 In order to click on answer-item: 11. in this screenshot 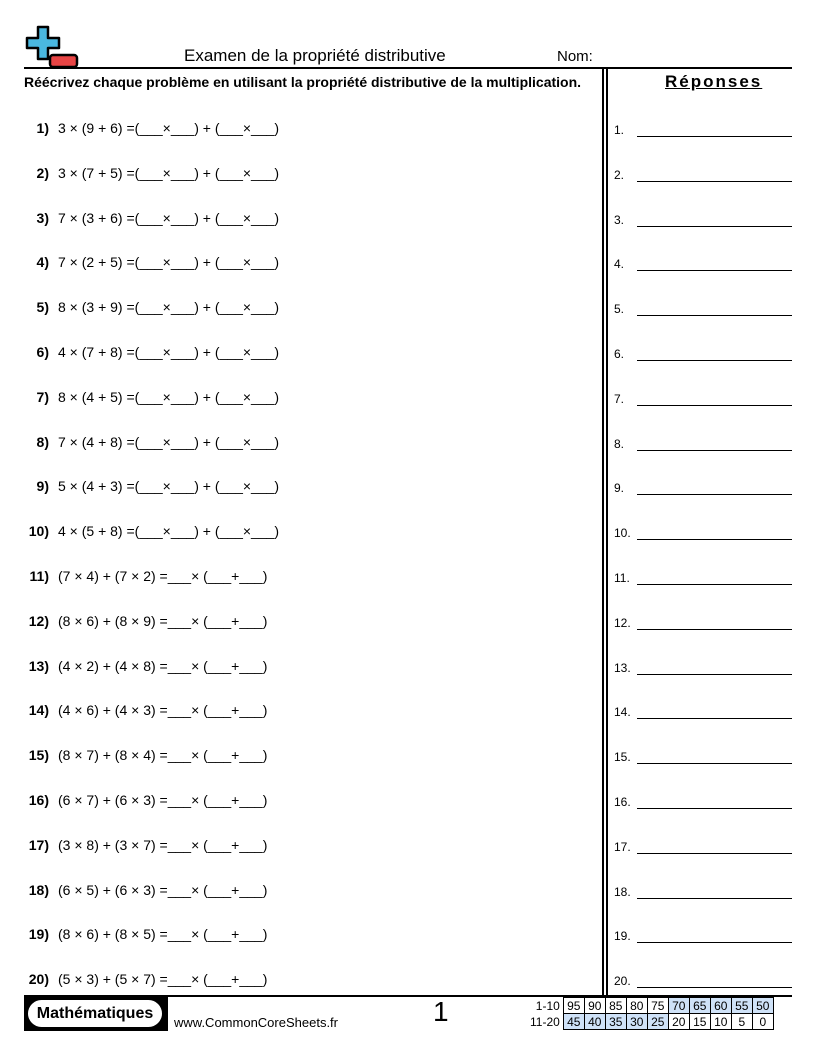, I will do `click(703, 578)`.